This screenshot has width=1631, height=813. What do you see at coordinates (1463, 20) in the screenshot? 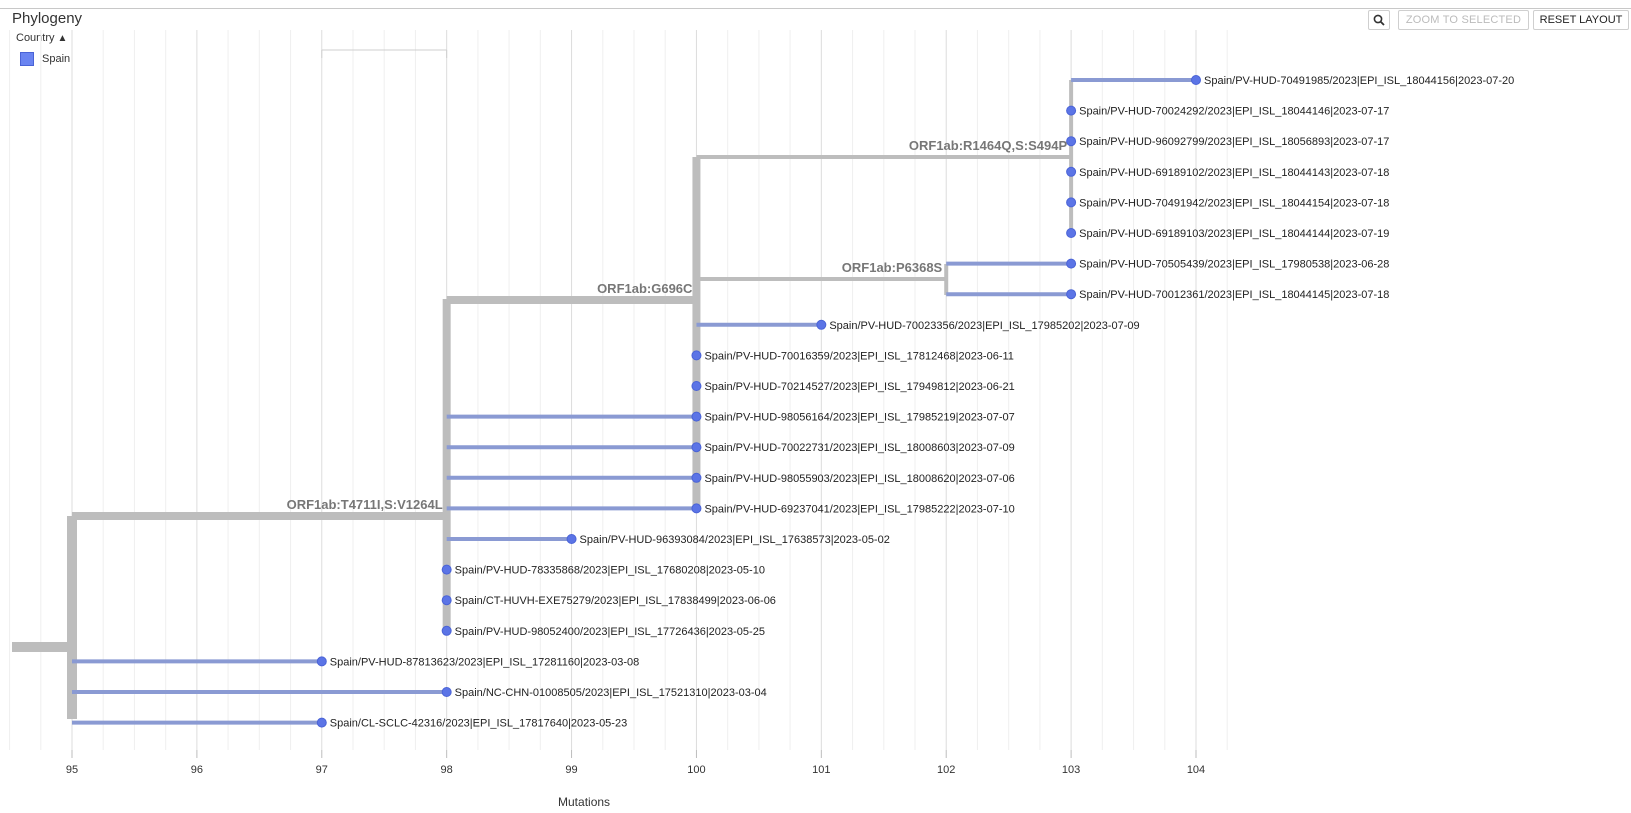
I see `zoom-to-selected-button: ZOOM TO SELECTED` at bounding box center [1463, 20].